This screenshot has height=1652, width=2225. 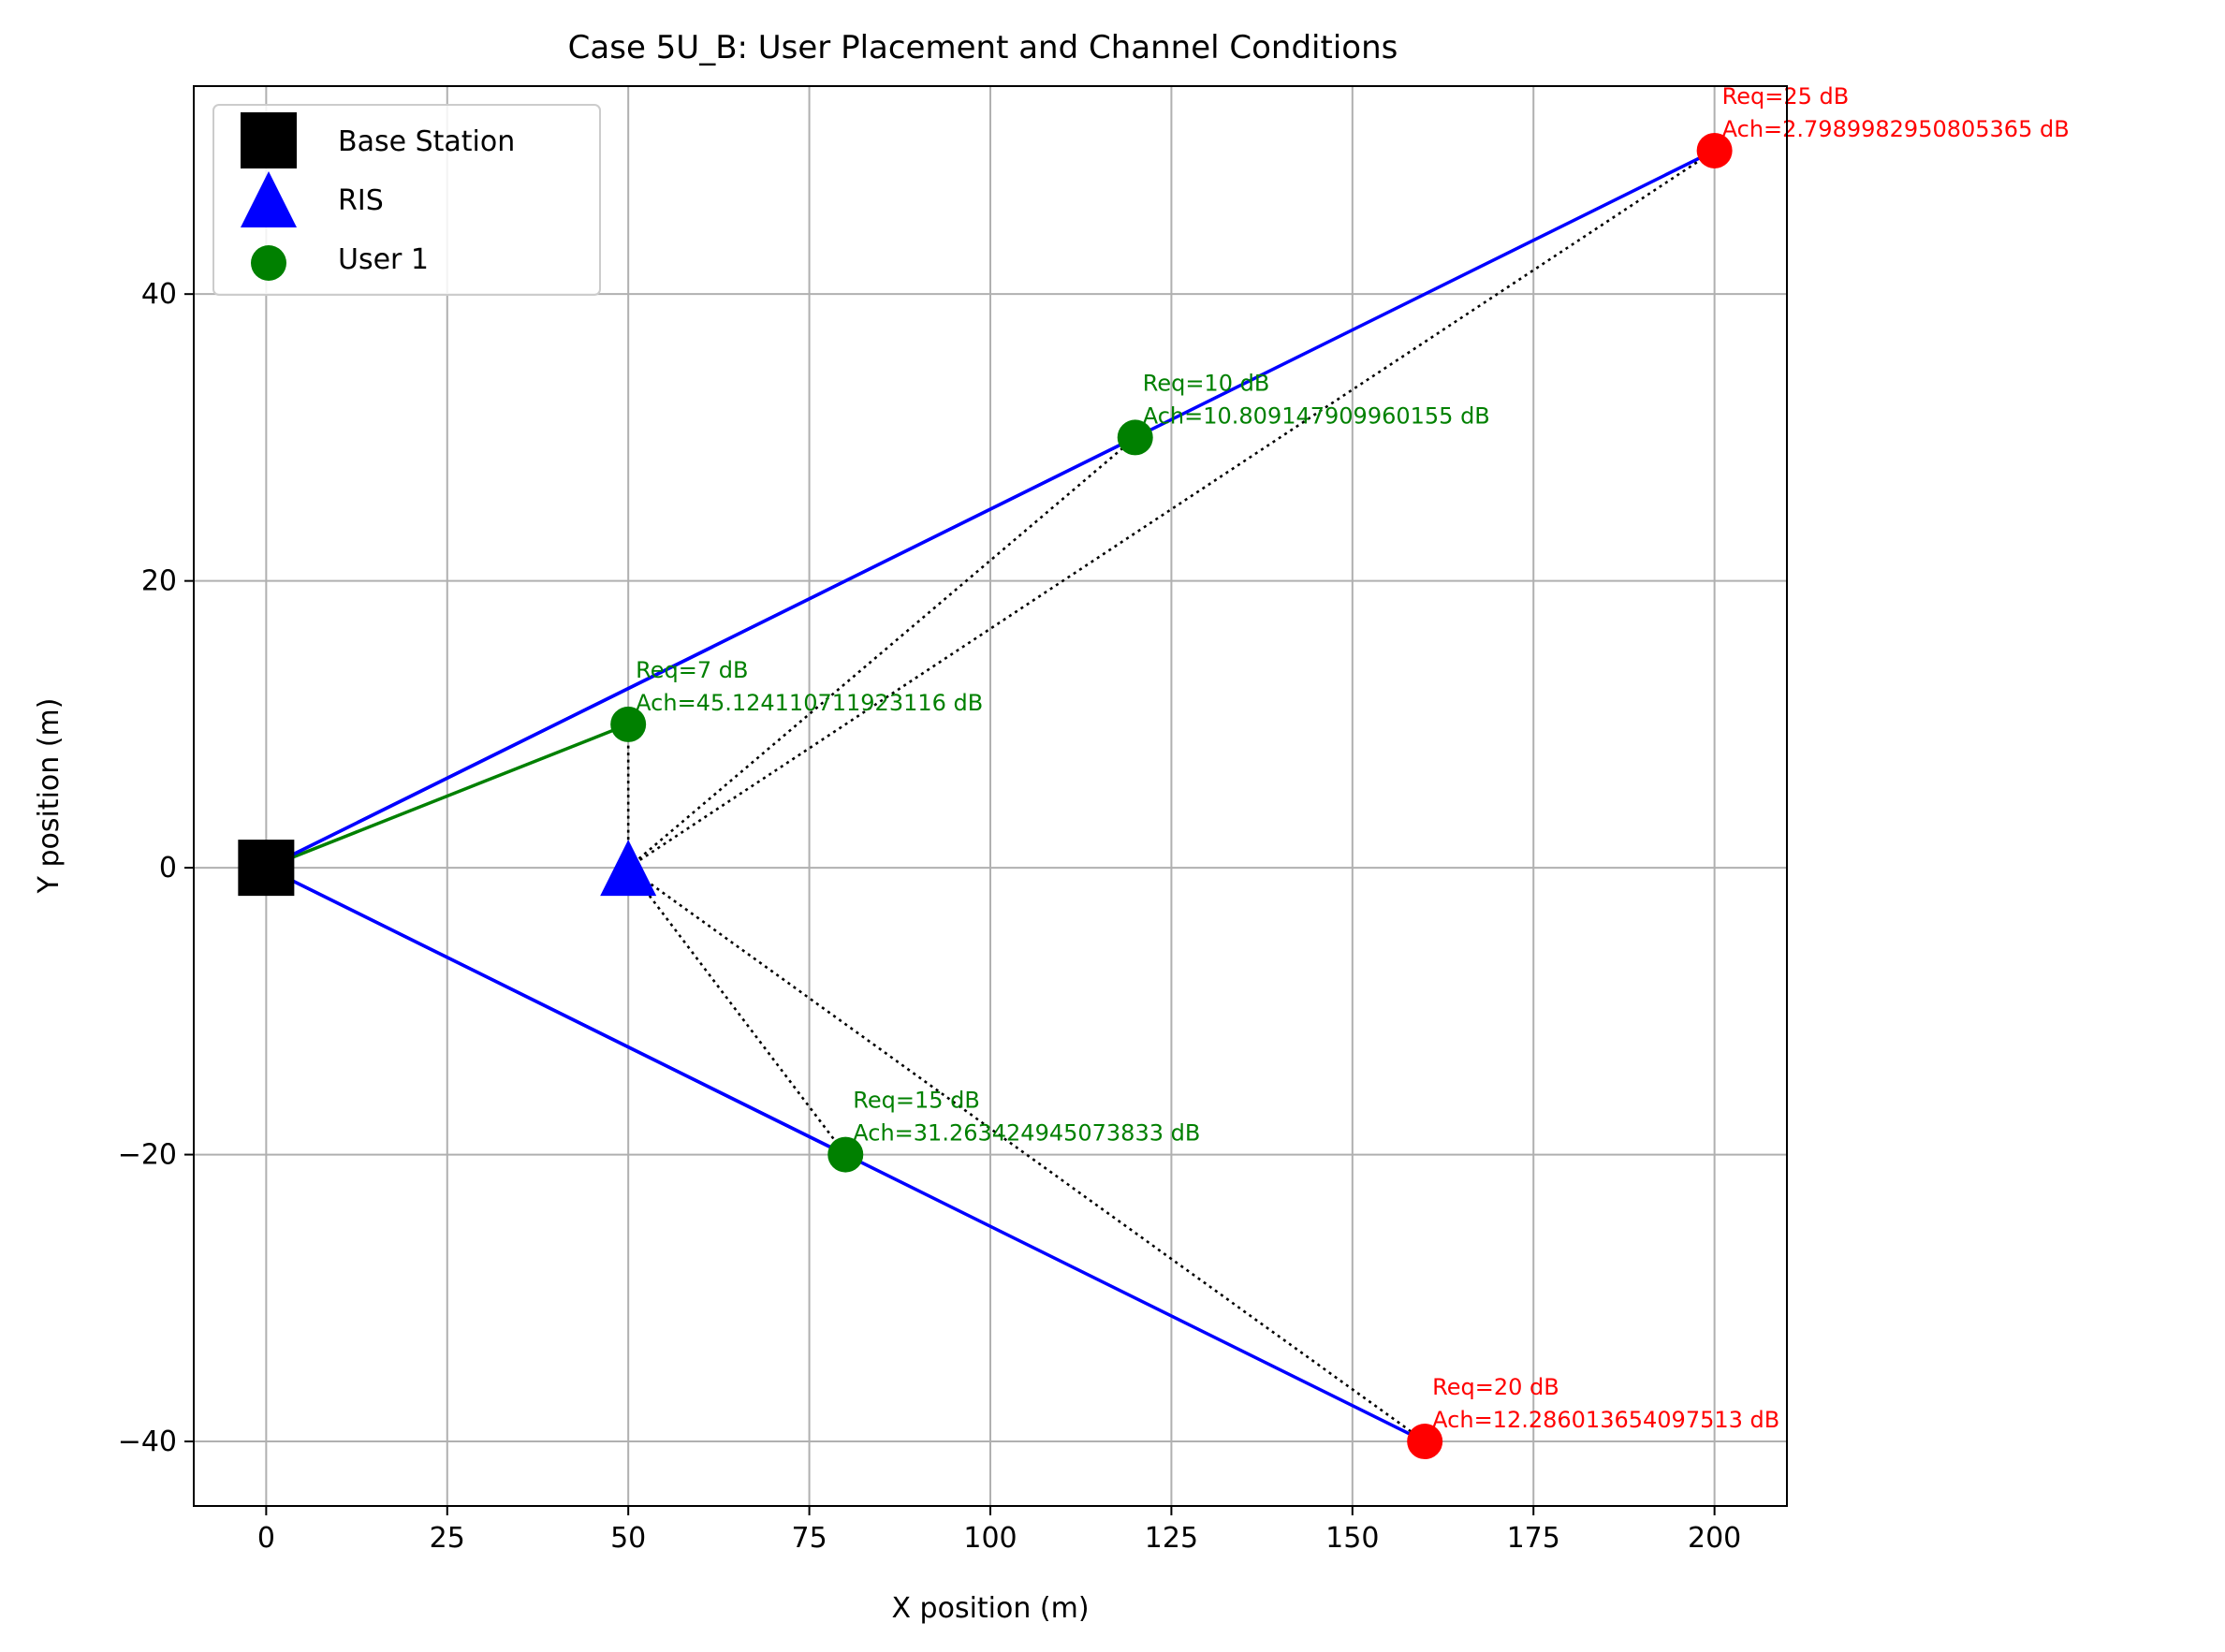 What do you see at coordinates (361, 201) in the screenshot?
I see `legend-label: RIS` at bounding box center [361, 201].